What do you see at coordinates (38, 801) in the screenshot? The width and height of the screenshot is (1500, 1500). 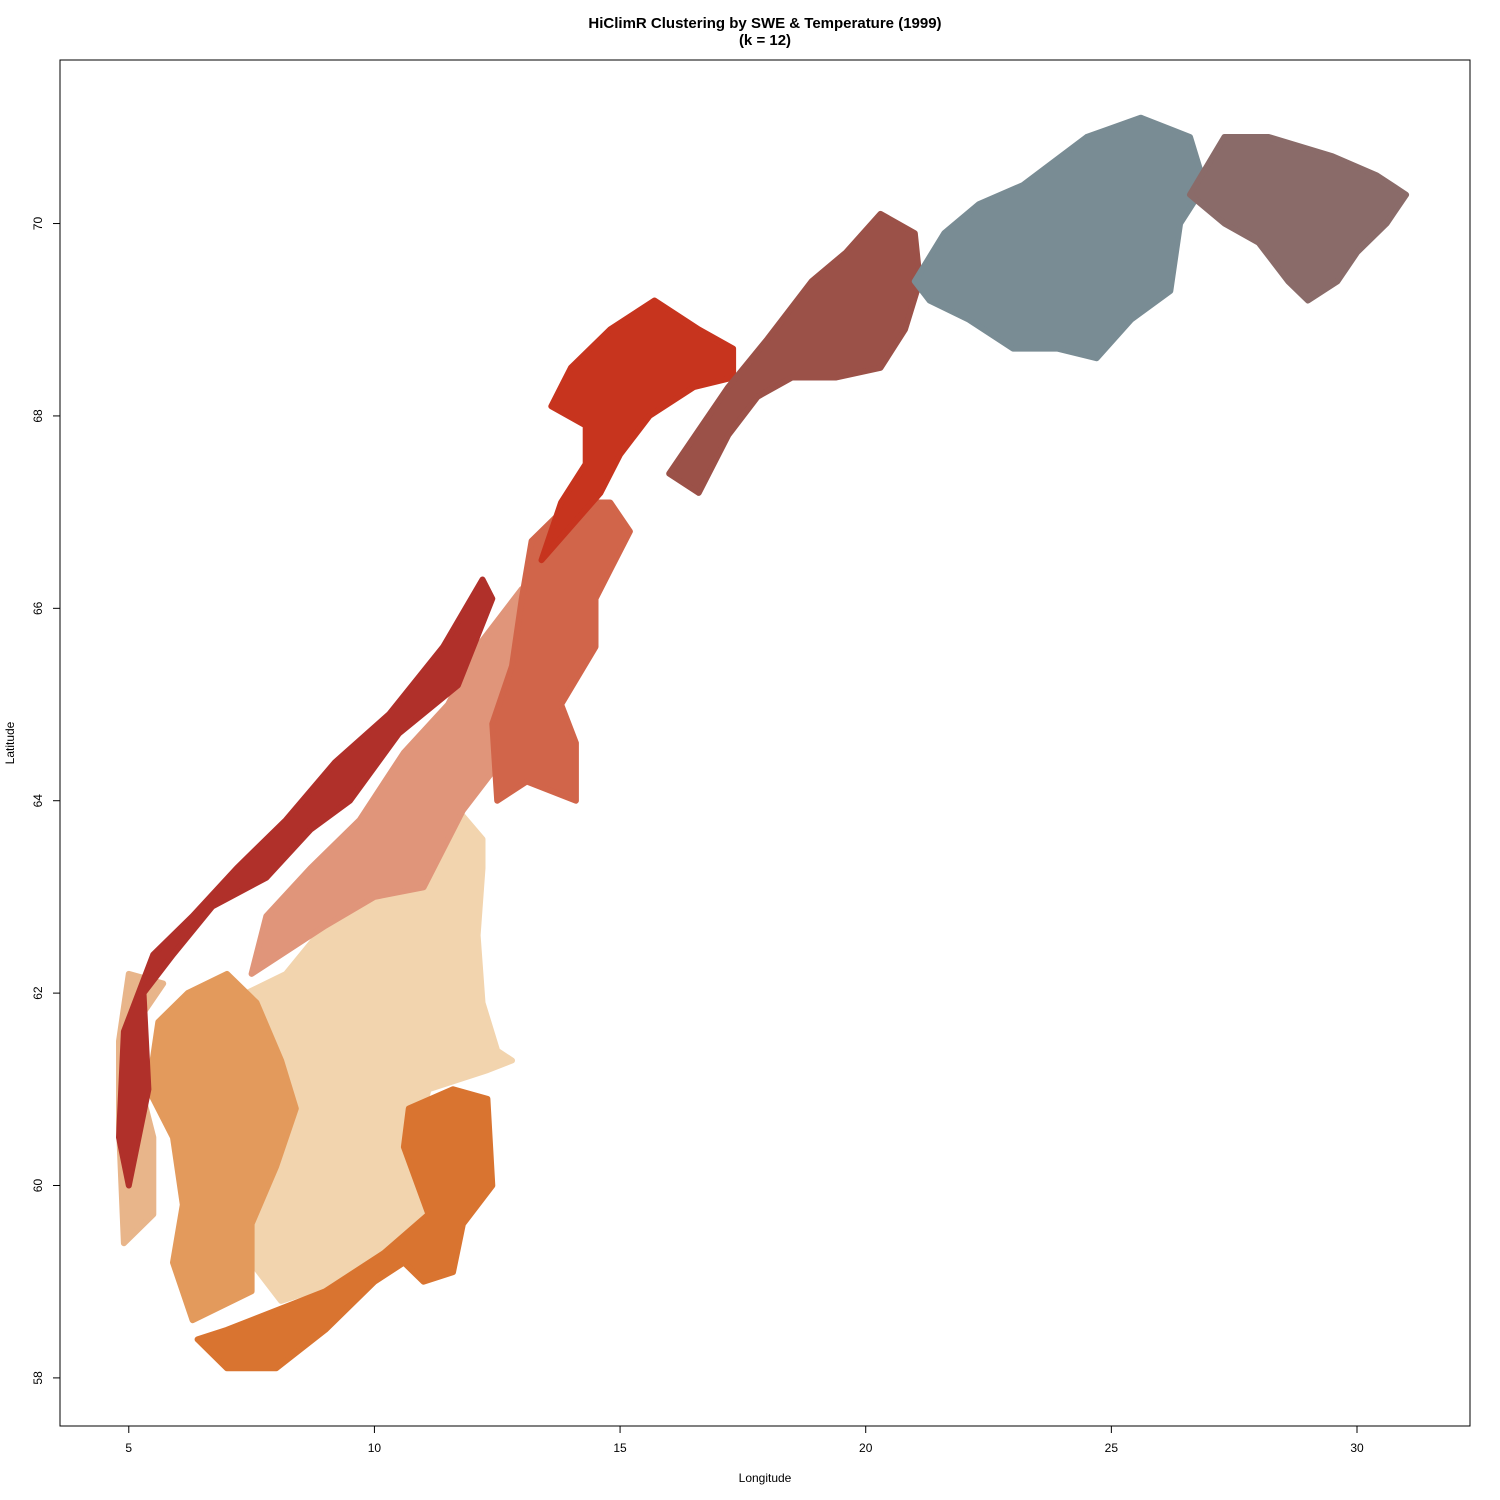 I see `y-tick-label: 64` at bounding box center [38, 801].